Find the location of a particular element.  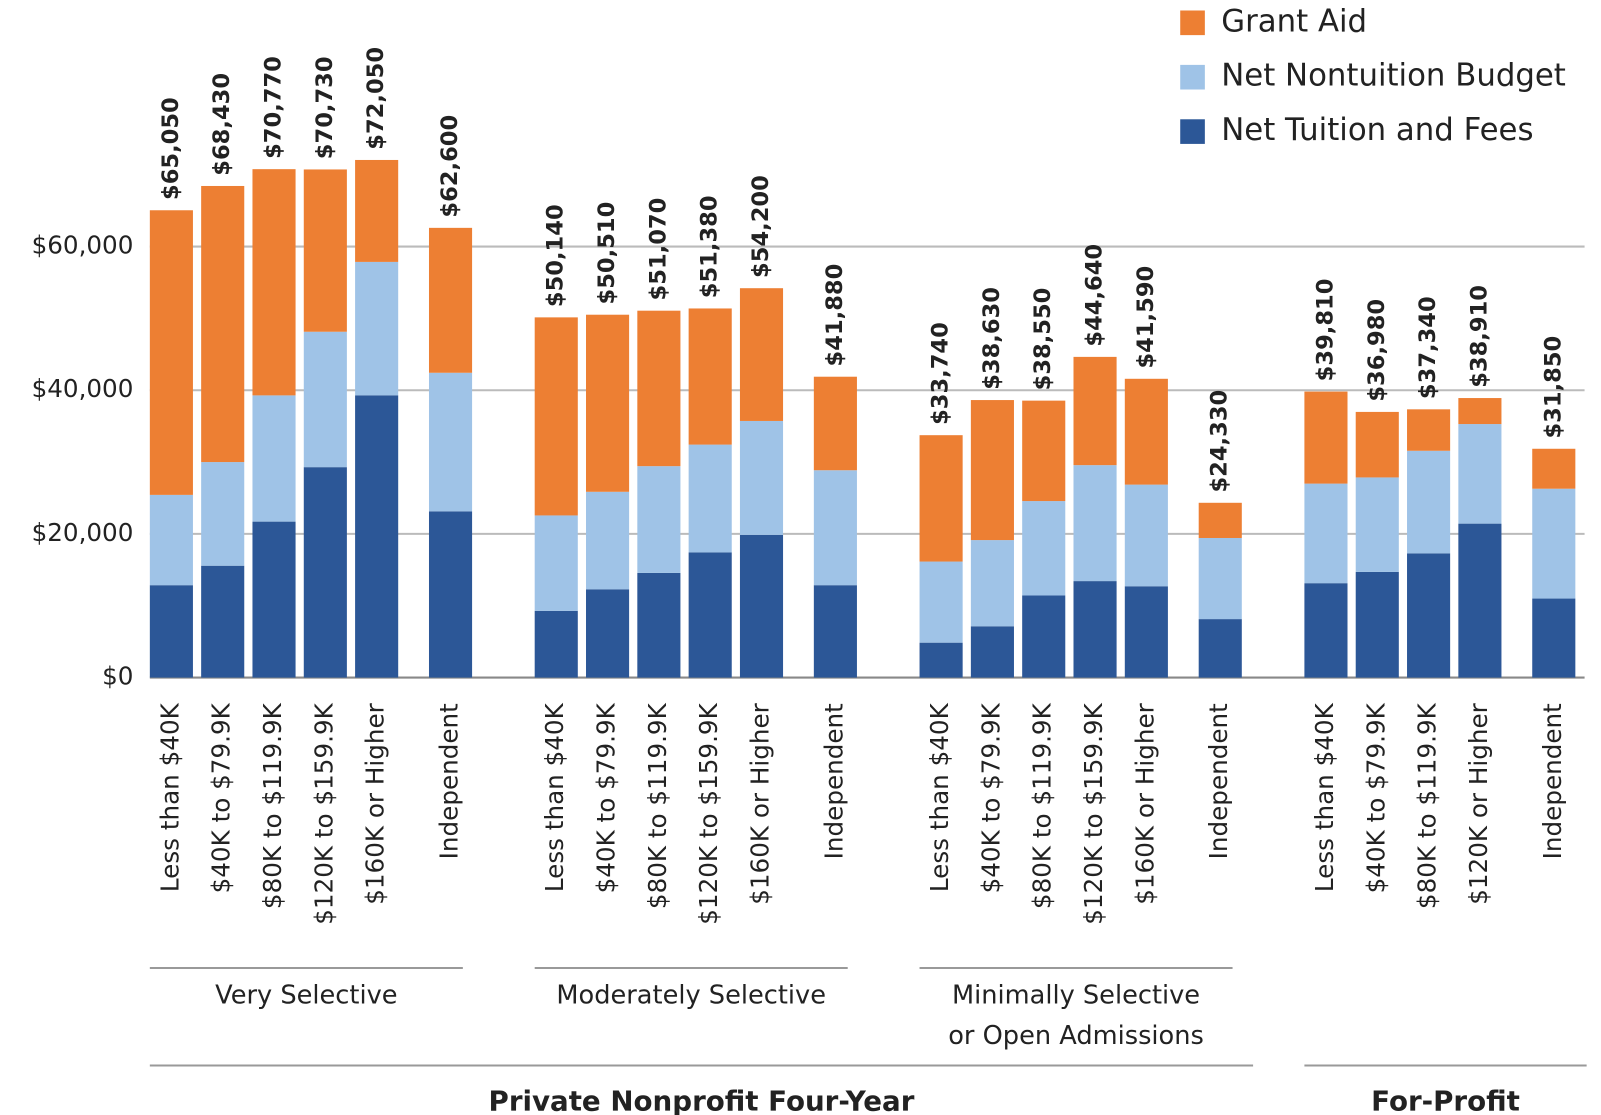

legend-swatch is located at coordinates (1192, 131).